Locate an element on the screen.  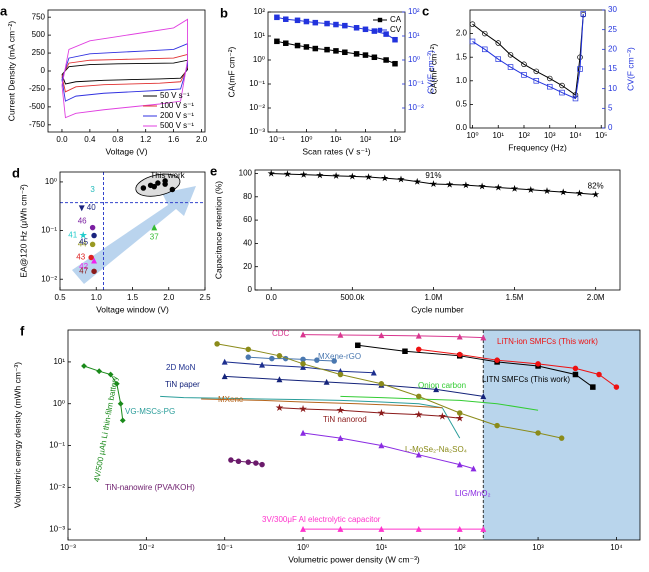
y-tick-label: 250 is located at coordinates (39, 52).